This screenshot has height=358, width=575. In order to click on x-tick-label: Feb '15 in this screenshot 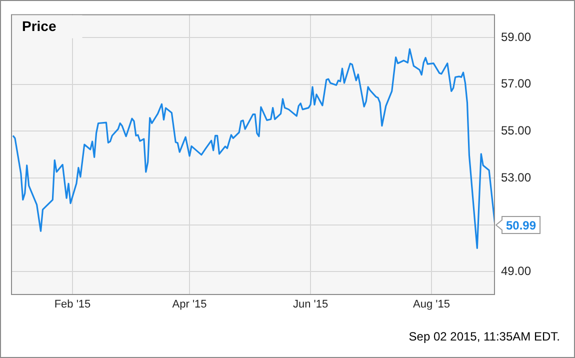, I will do `click(72, 304)`.